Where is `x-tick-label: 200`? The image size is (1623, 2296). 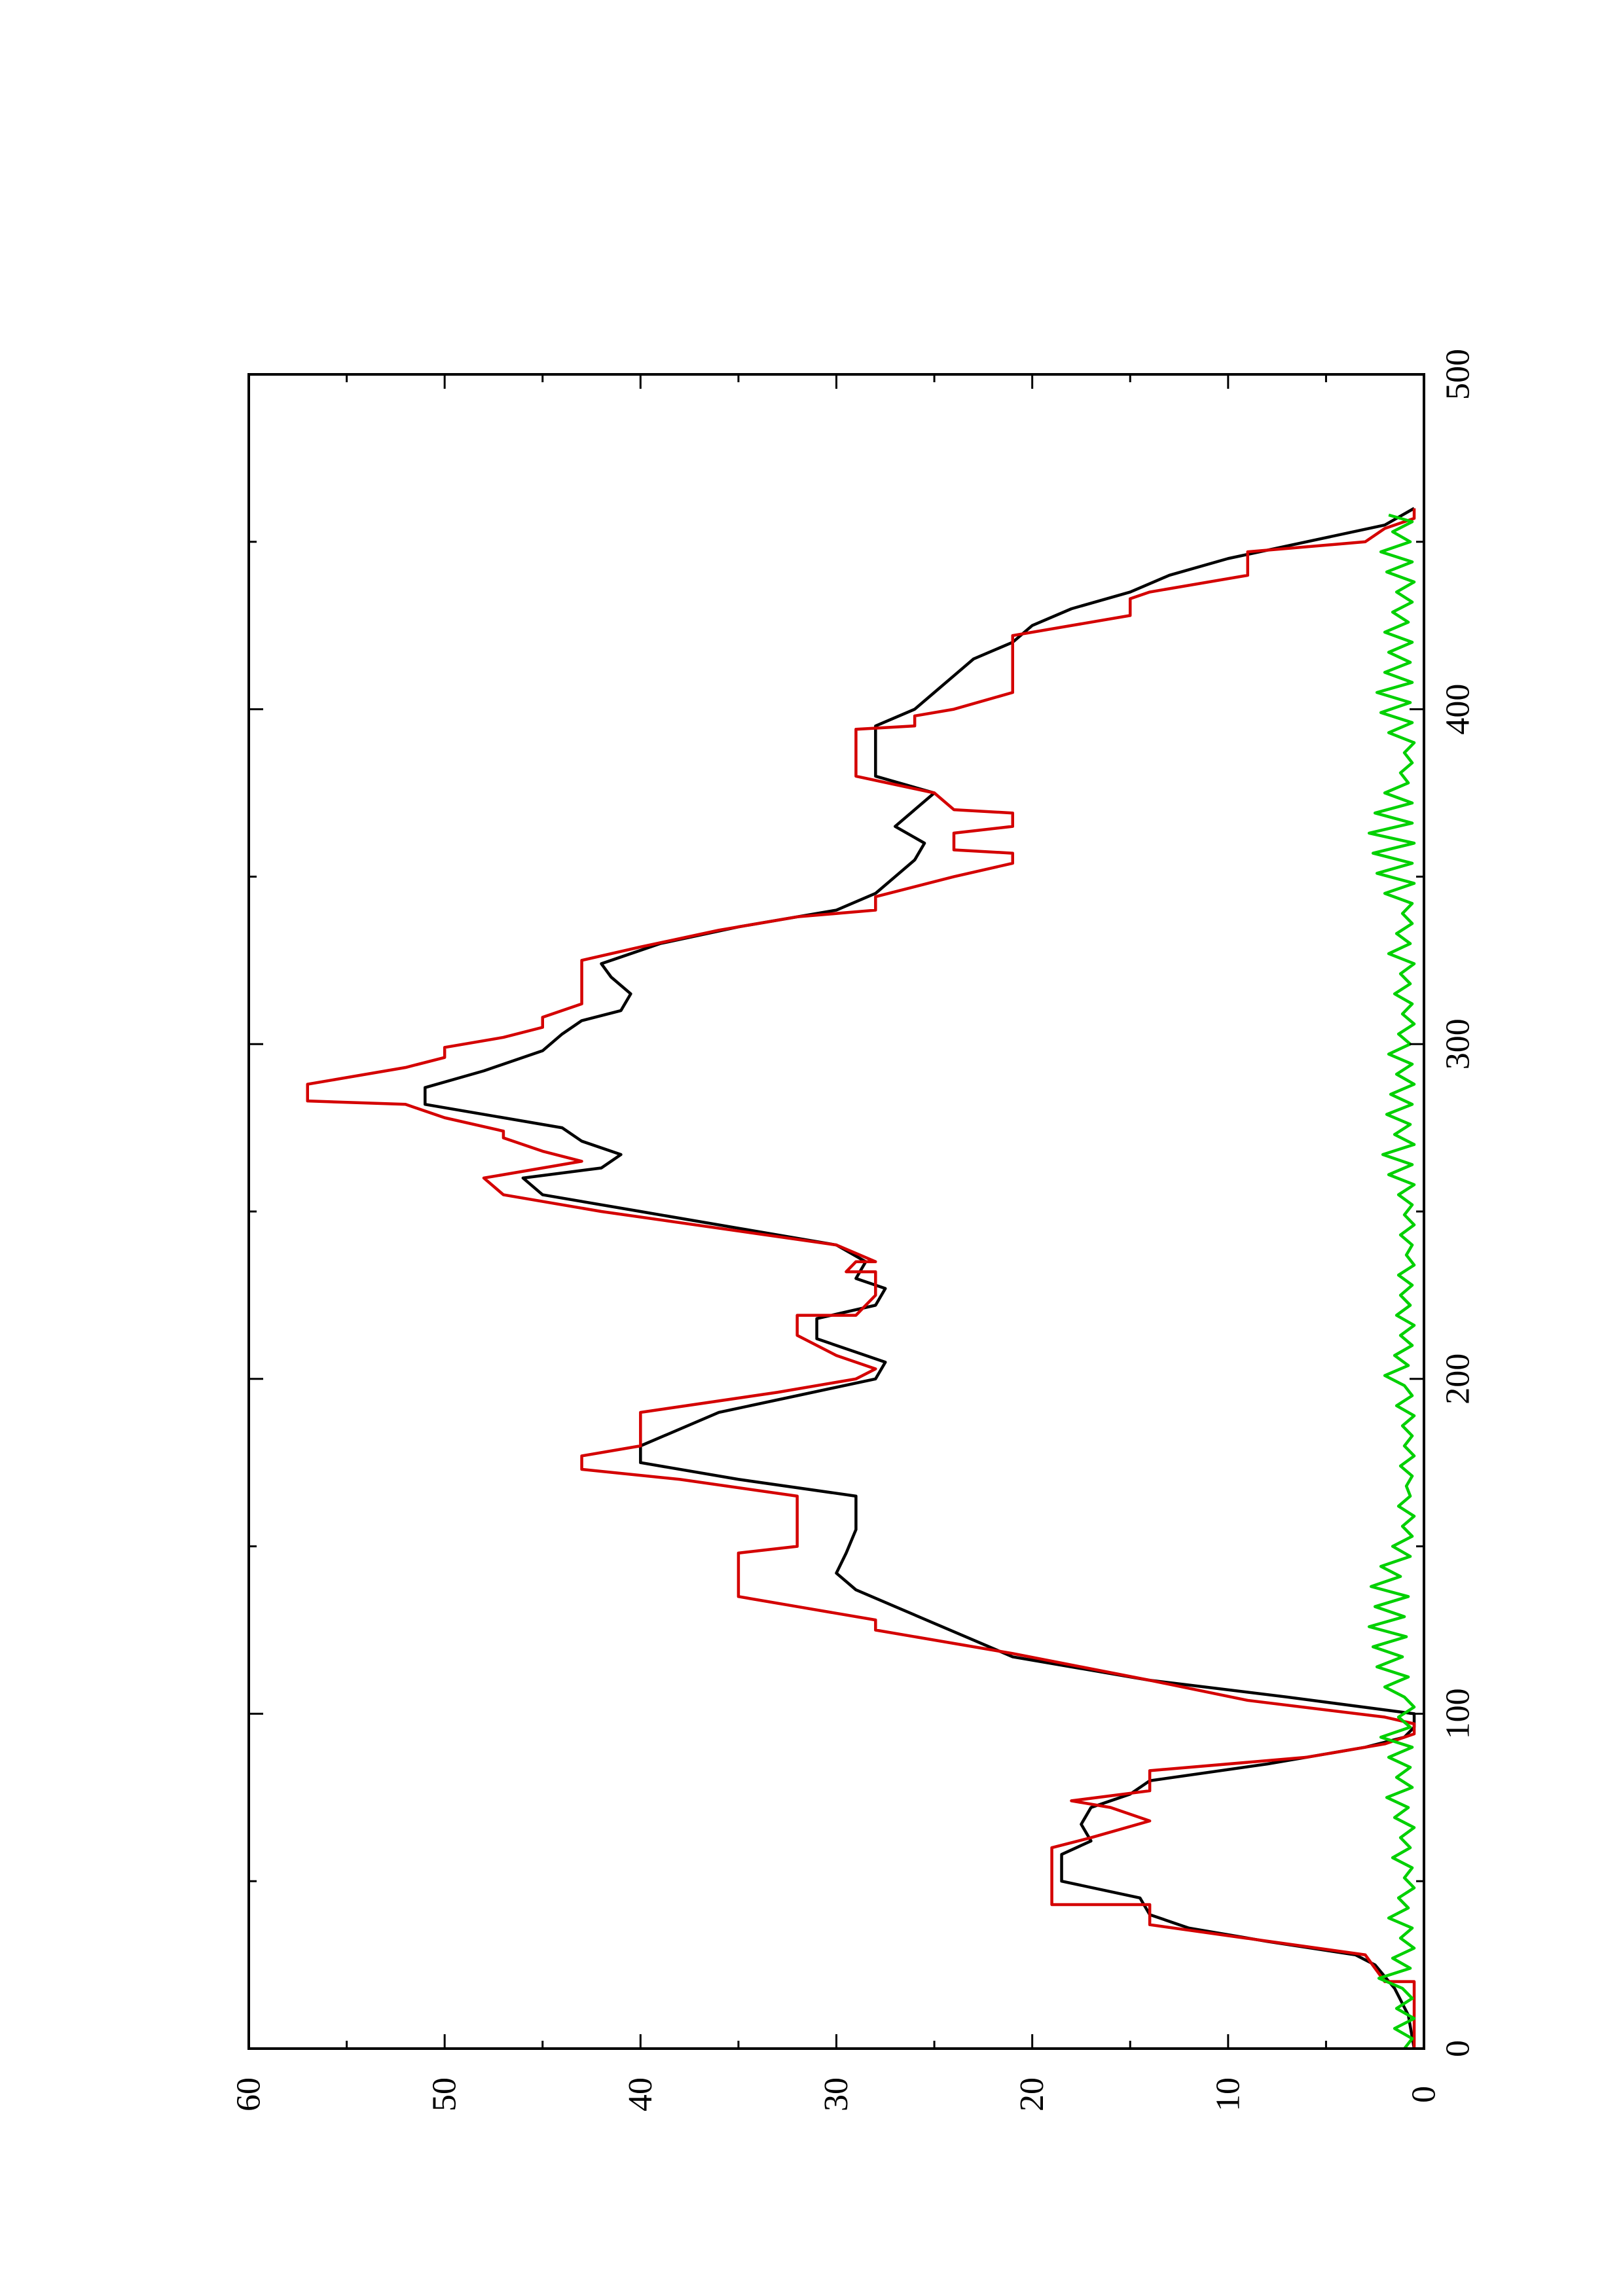 x-tick-label: 200 is located at coordinates (1458, 1379).